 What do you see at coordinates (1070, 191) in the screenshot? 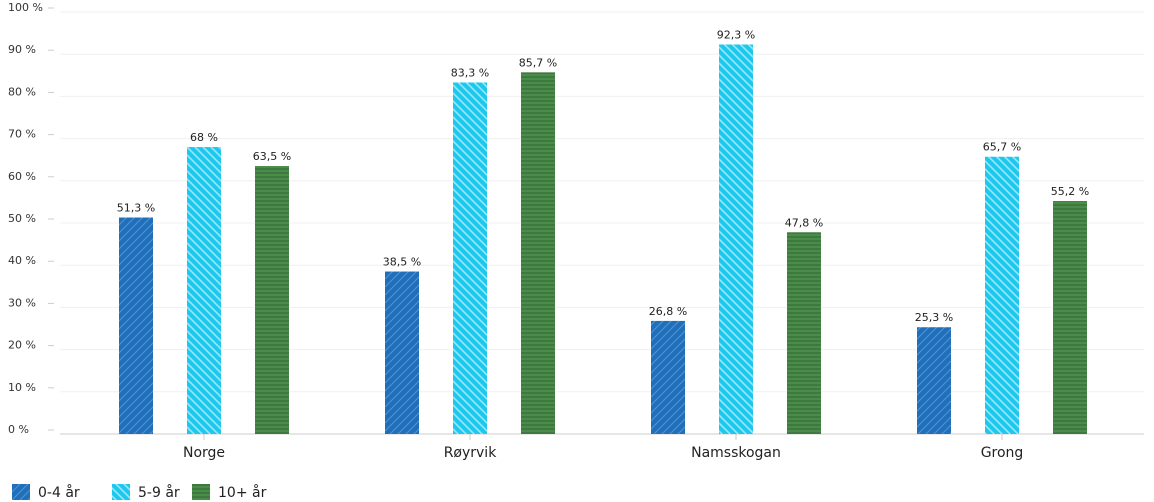
I see `value-label: 55,2 %` at bounding box center [1070, 191].